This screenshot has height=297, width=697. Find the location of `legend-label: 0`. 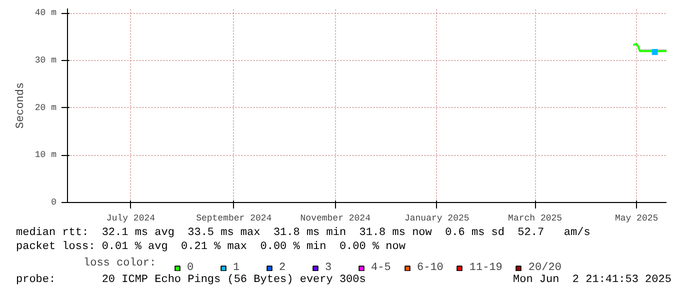

legend-label: 0 is located at coordinates (191, 267).